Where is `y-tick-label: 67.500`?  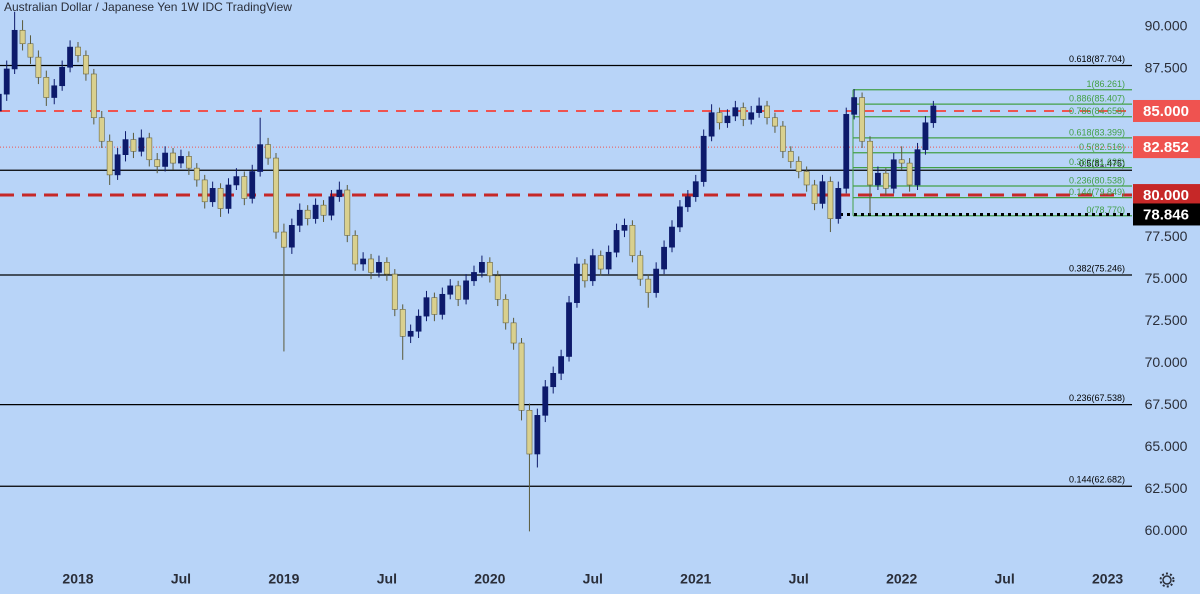 y-tick-label: 67.500 is located at coordinates (1166, 404).